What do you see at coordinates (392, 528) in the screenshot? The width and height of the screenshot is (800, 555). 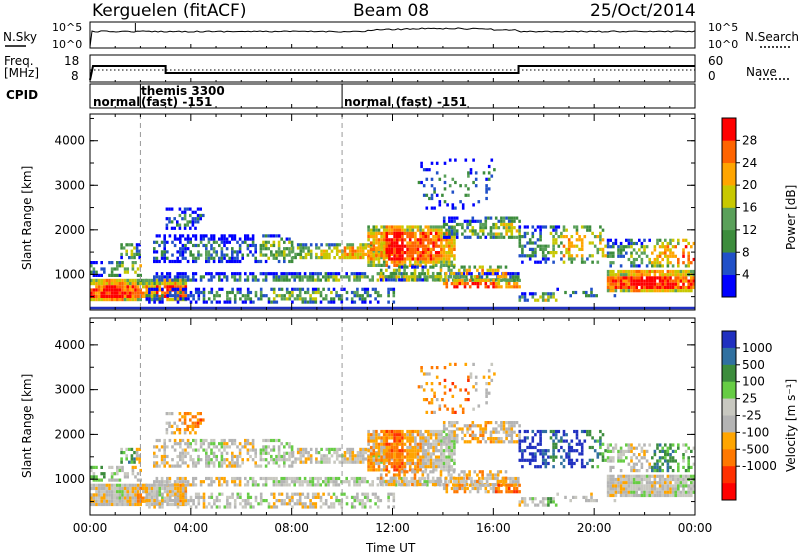 I see `x-tick-label: 12:00` at bounding box center [392, 528].